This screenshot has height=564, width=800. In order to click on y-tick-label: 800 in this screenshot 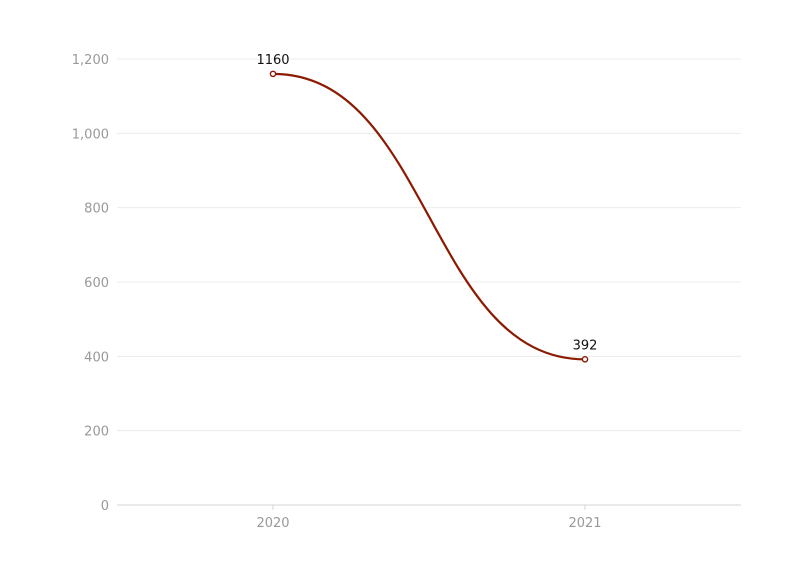, I will do `click(96, 209)`.